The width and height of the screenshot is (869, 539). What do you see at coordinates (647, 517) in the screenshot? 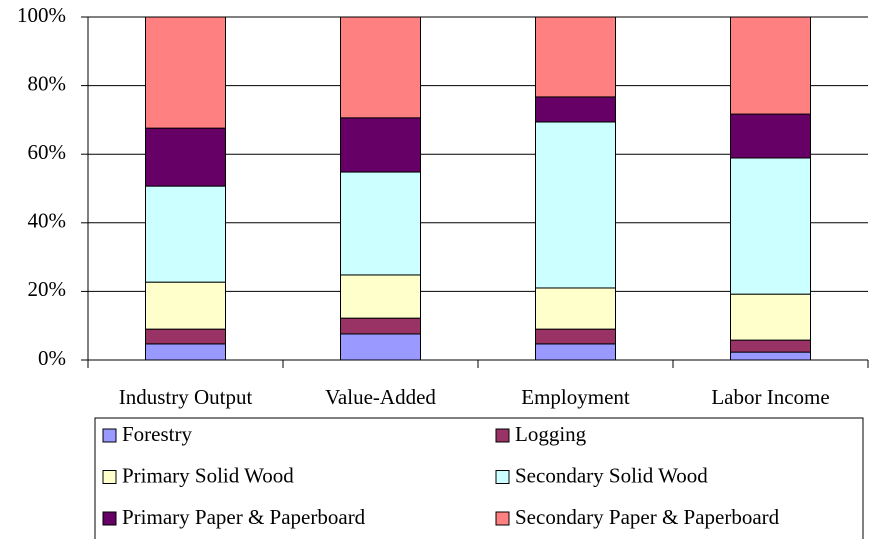
I see `legend-label: Secondary Paper & Paperboard` at bounding box center [647, 517].